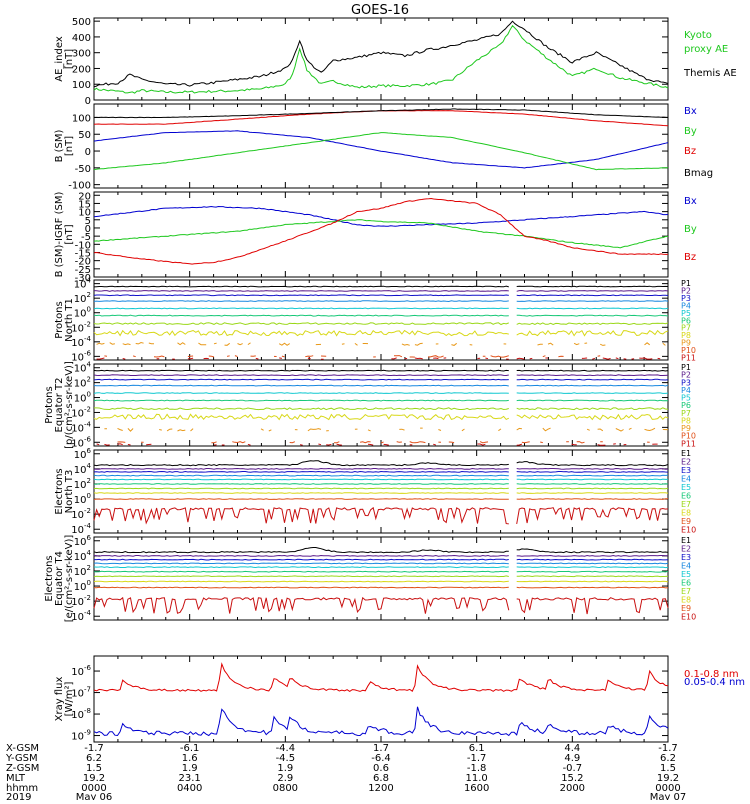 Image resolution: width=750 pixels, height=804 pixels. I want to click on y-tick-label: 500, so click(81, 22).